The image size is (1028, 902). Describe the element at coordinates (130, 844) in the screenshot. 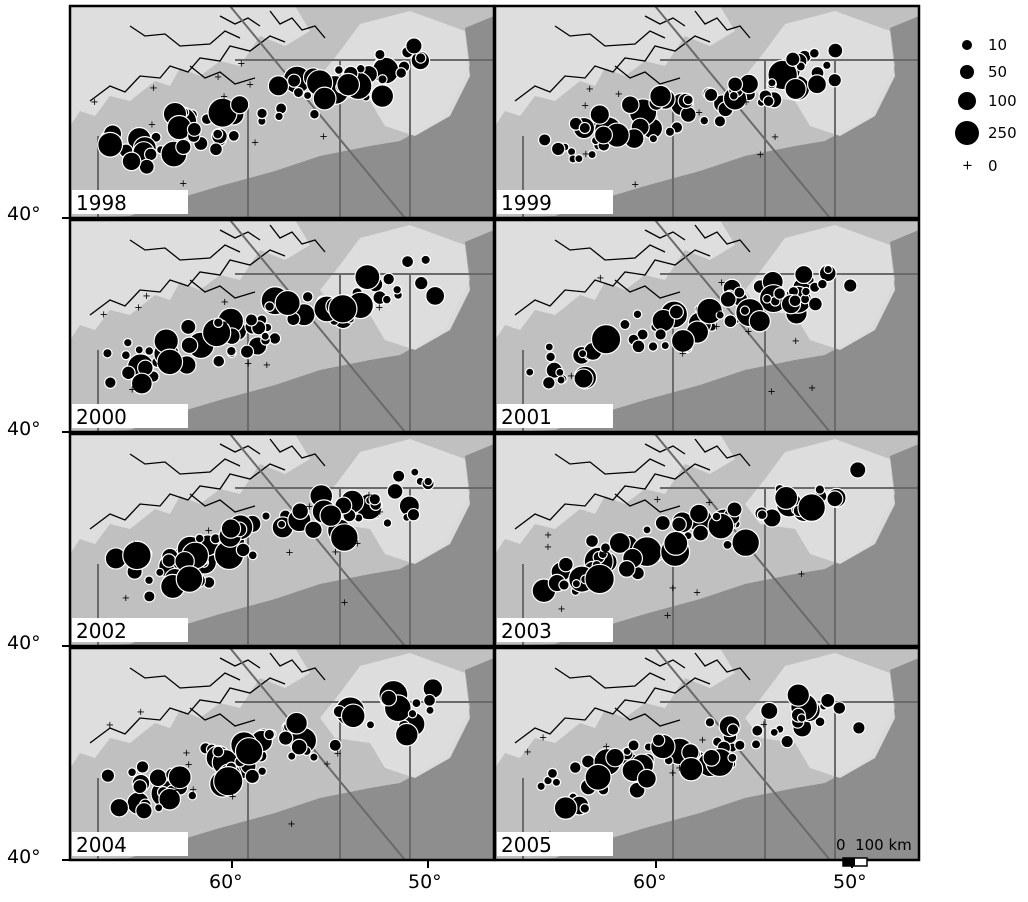

I see `year-label-box: 2004` at that location.